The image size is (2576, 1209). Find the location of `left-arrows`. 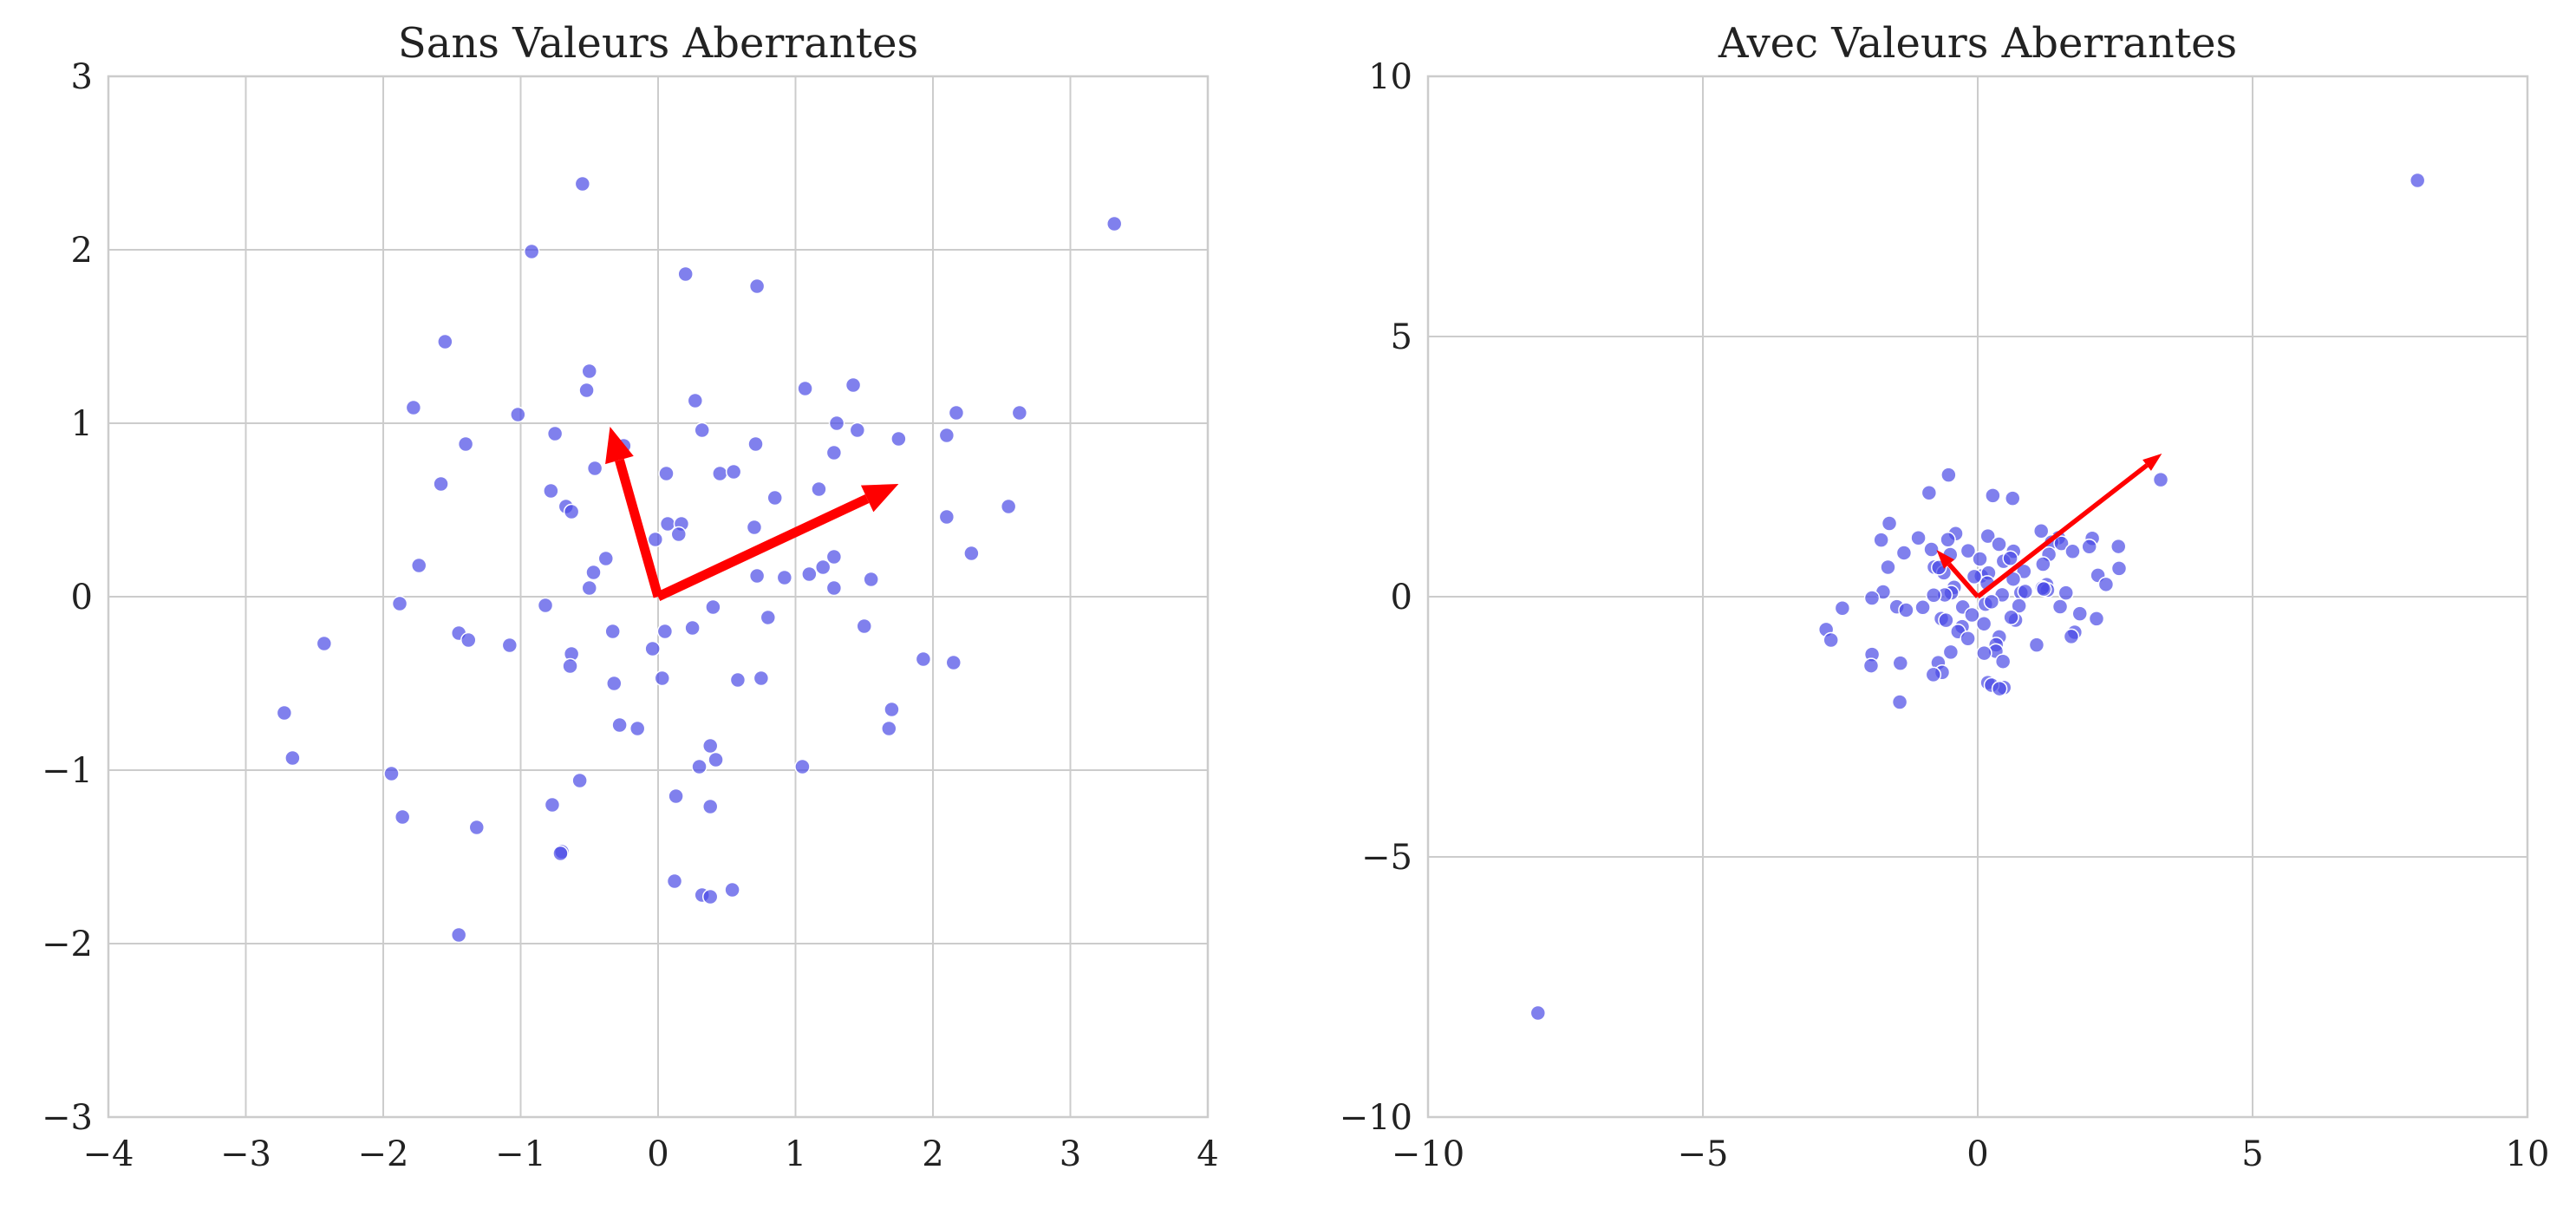

left-arrows is located at coordinates (752, 514).